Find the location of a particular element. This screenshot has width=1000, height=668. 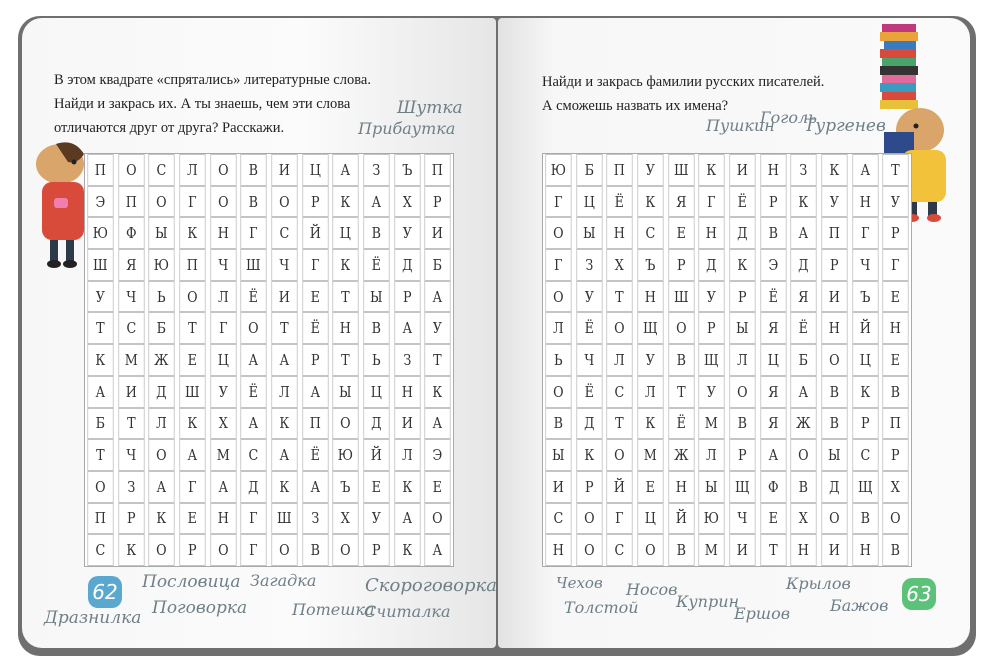

grid-cell: Э is located at coordinates (773, 265).